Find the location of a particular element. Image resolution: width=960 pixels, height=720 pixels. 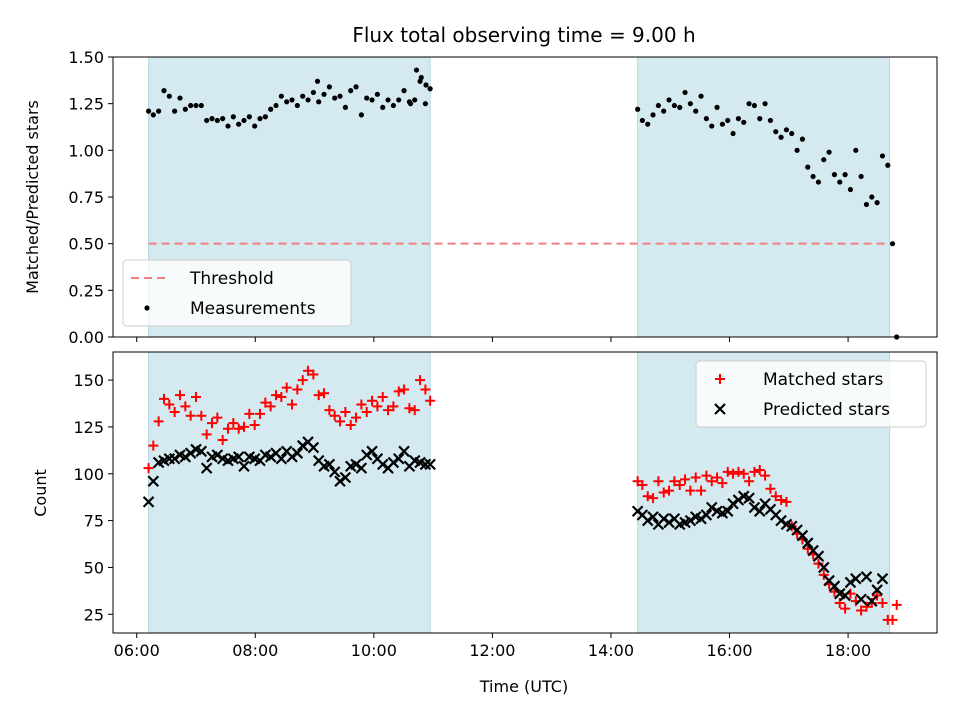

x-tick-label: 08:00 is located at coordinates (255, 650).